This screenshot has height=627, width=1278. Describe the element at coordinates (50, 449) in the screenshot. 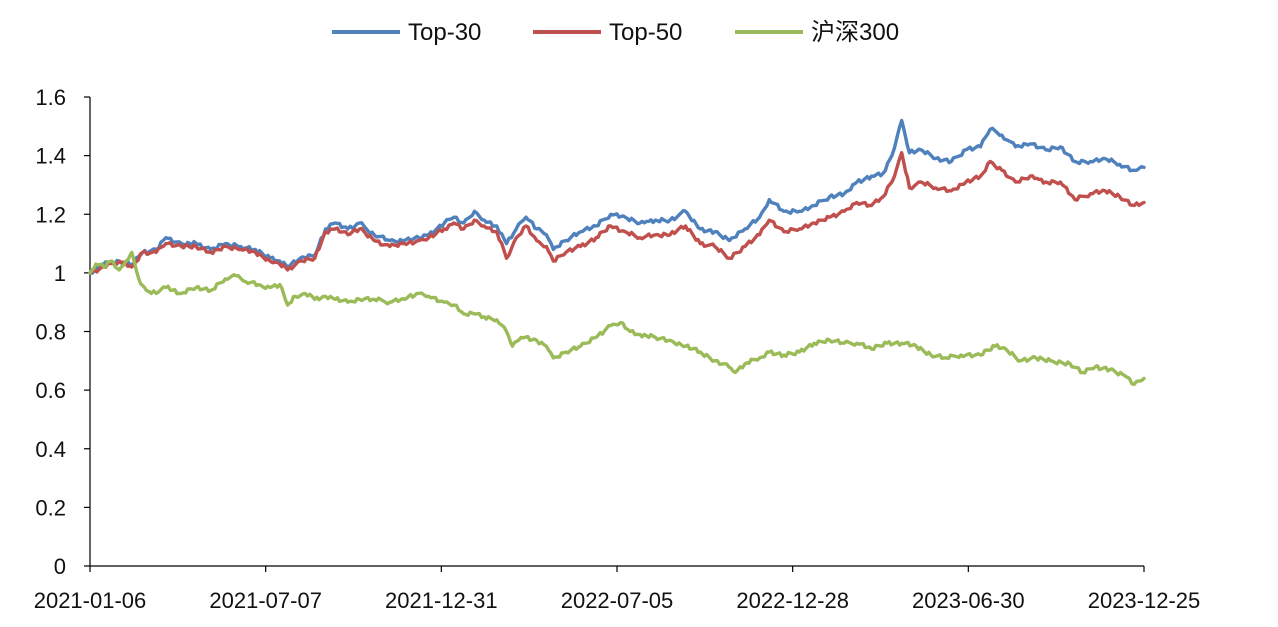

I see `y-tick-label: 0.4` at that location.